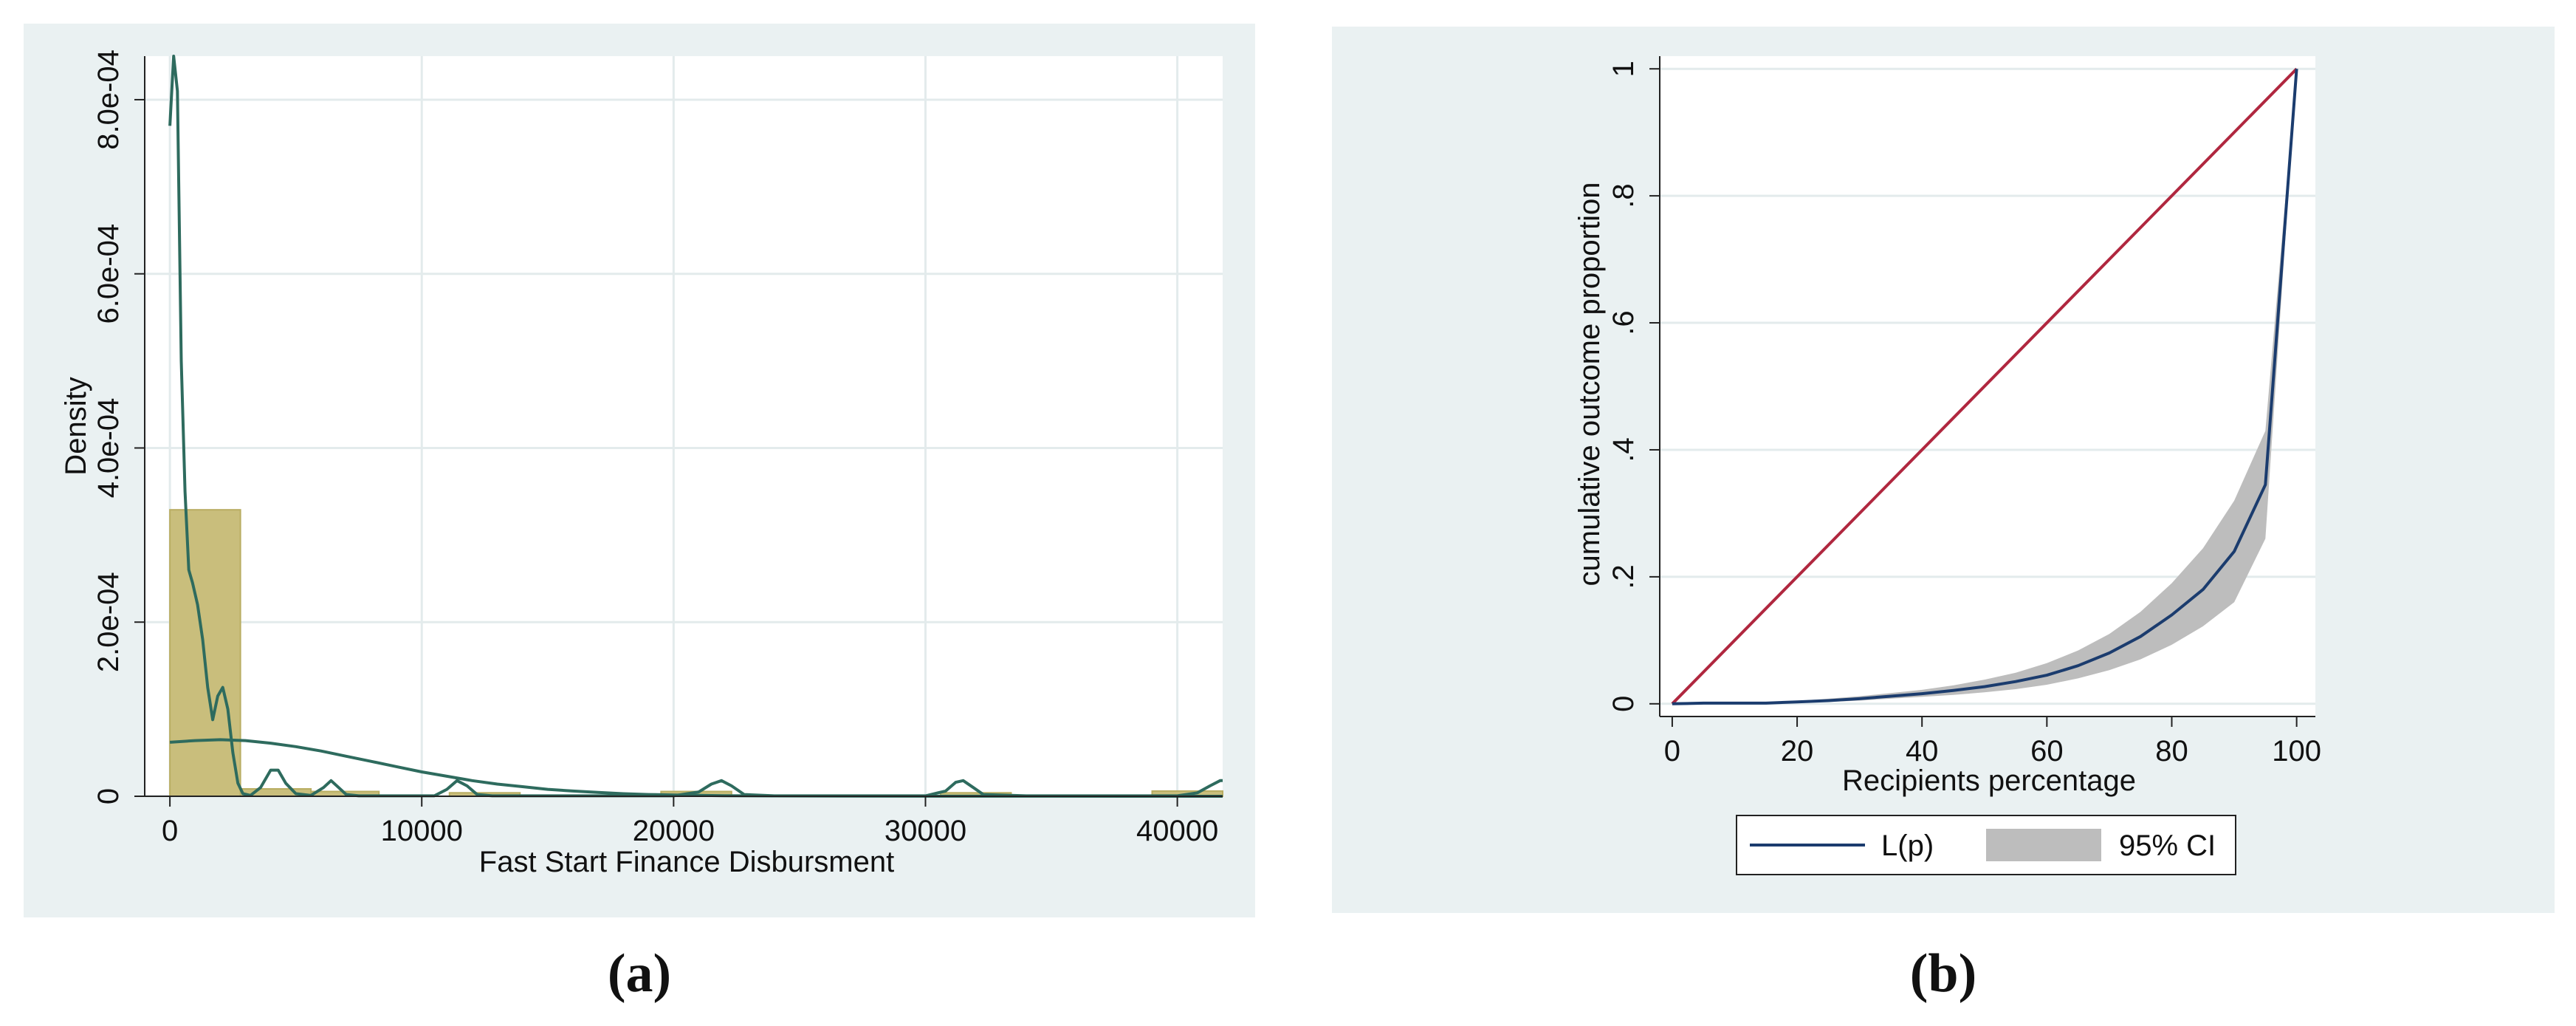 This screenshot has height=1026, width=2576. What do you see at coordinates (1623, 69) in the screenshot?
I see `panel-b-y-tick-label: 1` at bounding box center [1623, 69].